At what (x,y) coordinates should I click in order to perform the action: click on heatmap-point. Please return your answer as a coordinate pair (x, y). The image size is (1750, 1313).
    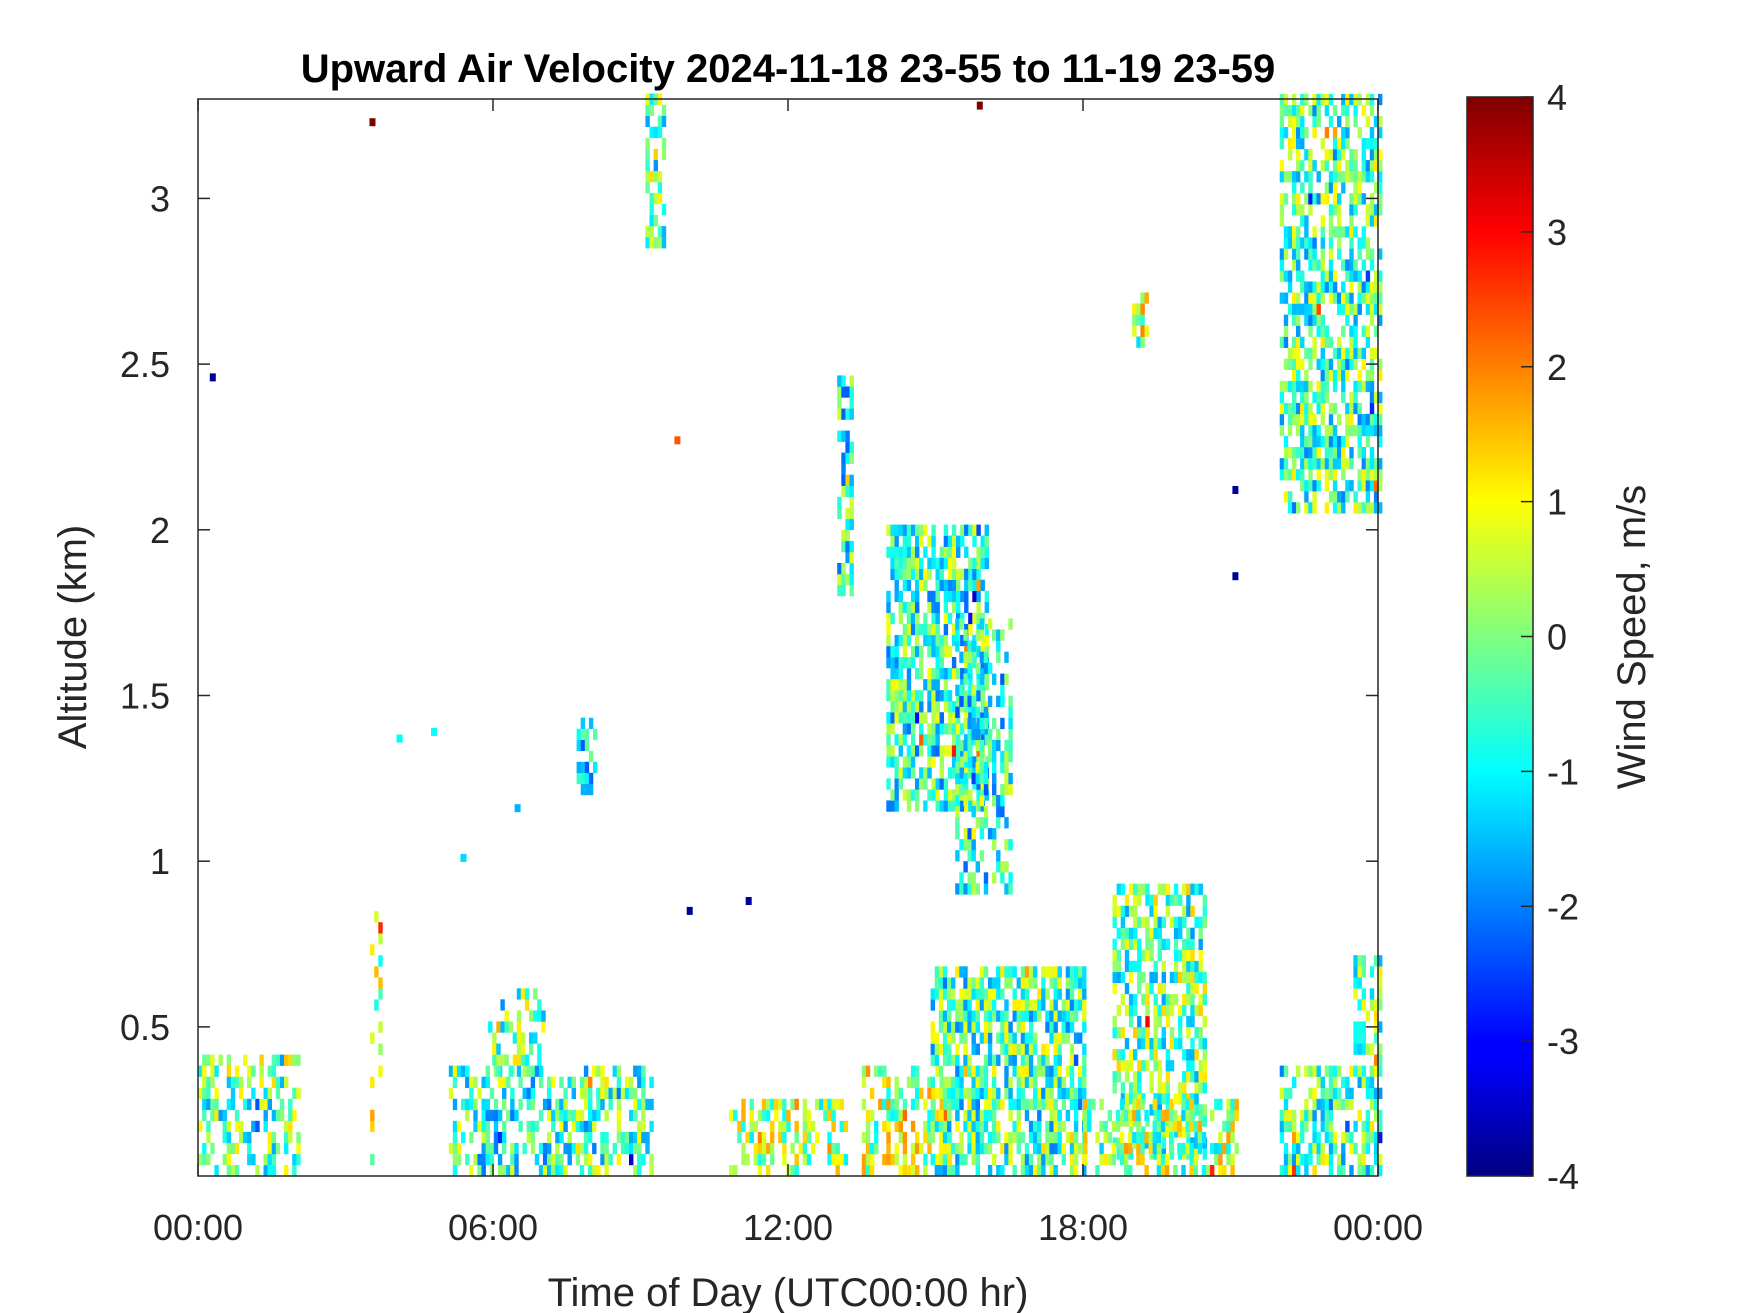
    Looking at the image, I should click on (1235, 576).